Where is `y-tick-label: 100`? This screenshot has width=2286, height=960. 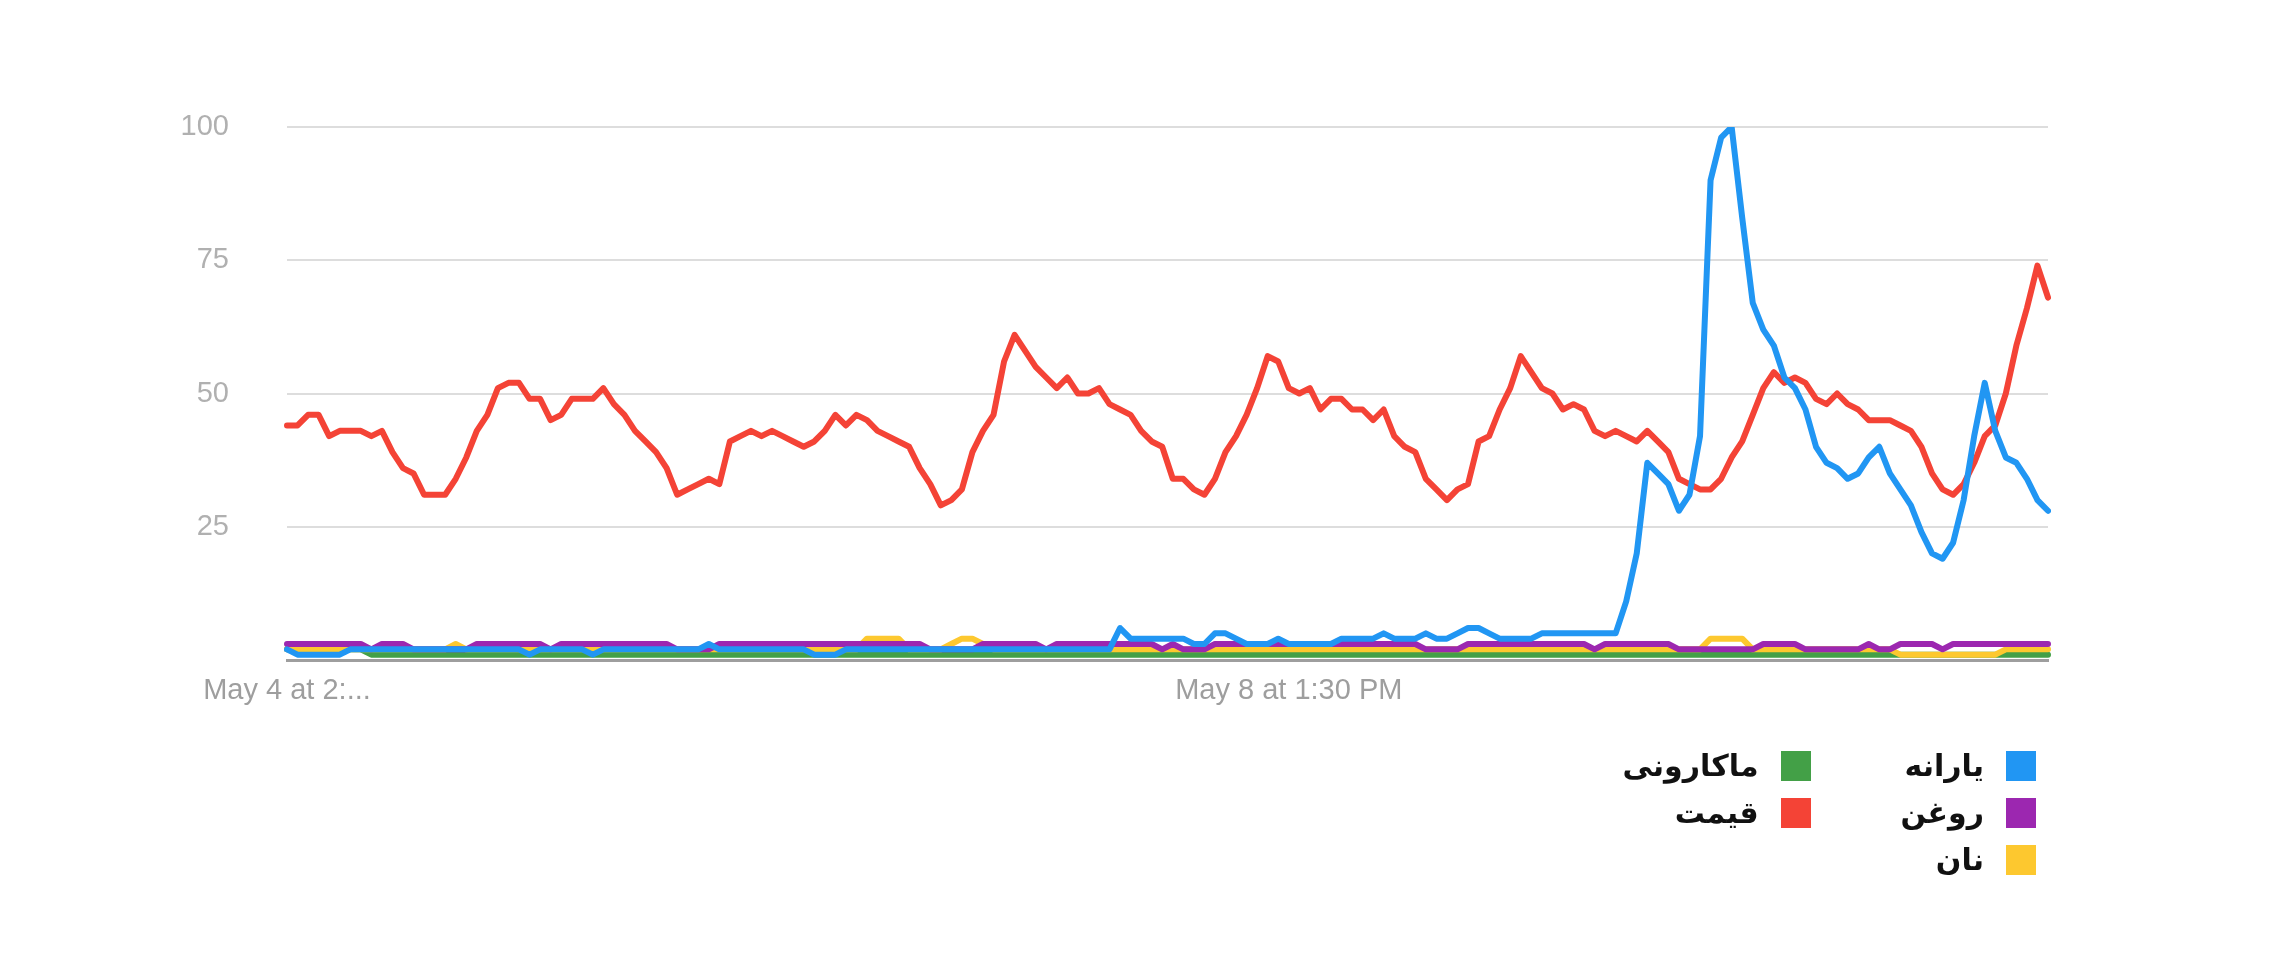
y-tick-label: 100 is located at coordinates (204, 125).